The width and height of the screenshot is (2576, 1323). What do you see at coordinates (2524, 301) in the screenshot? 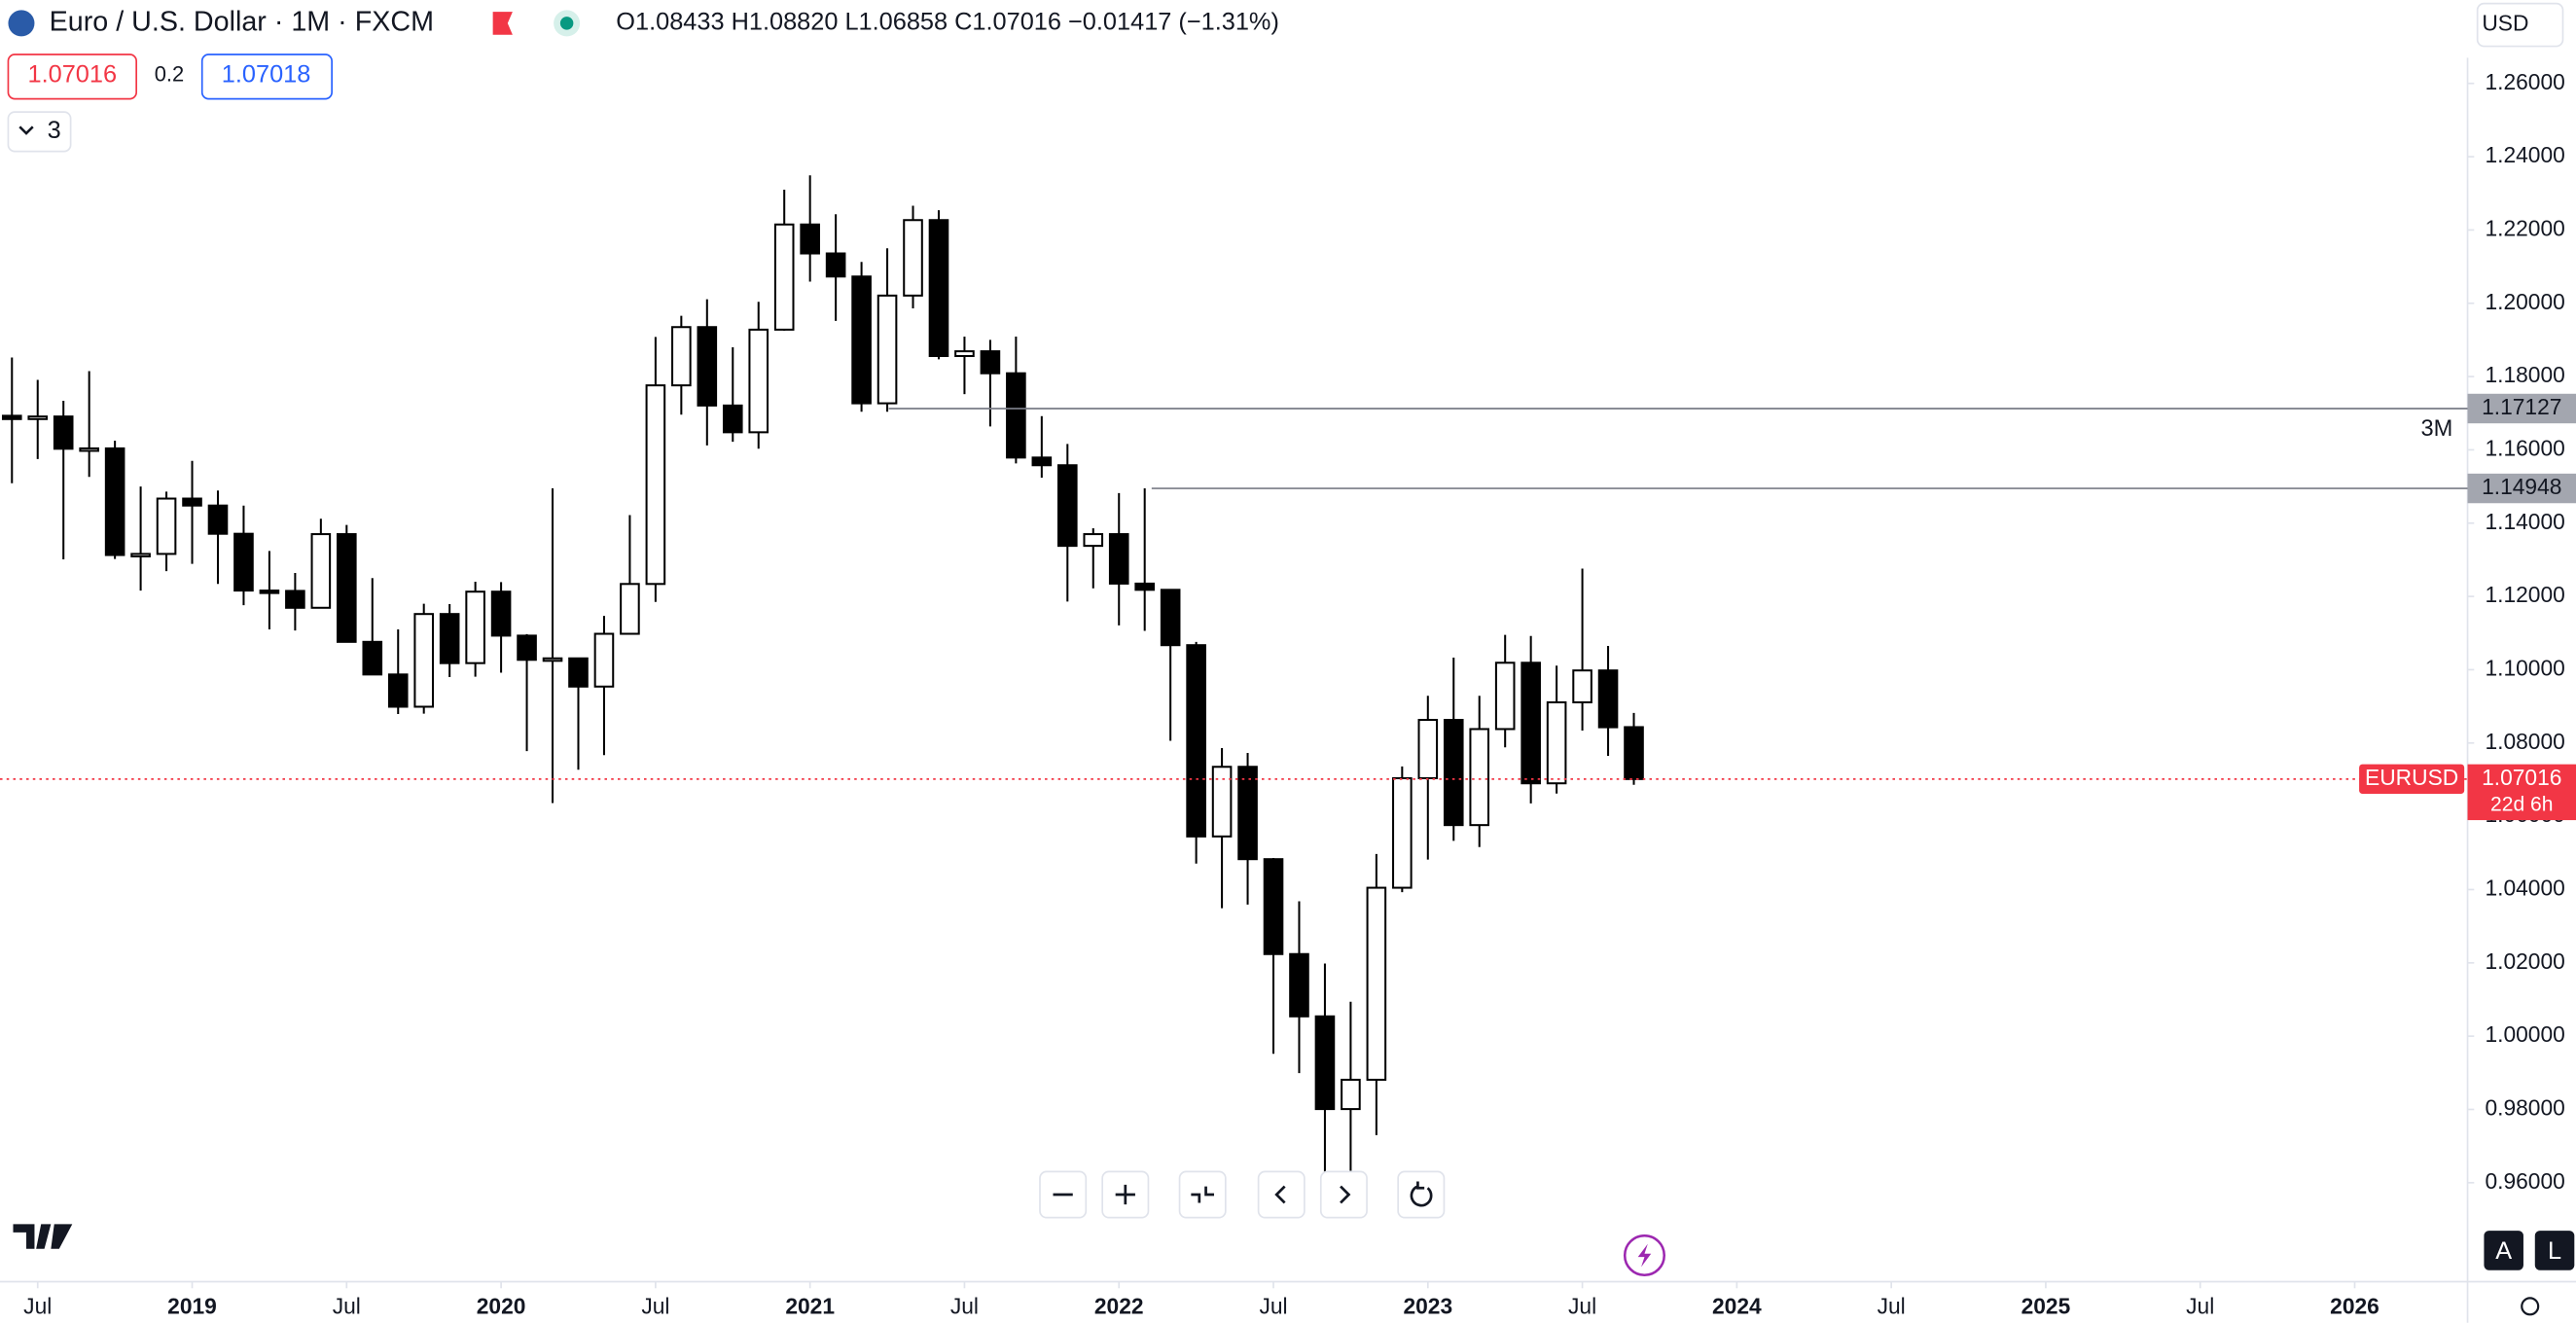
I see `y-tick-label: 1.20000` at bounding box center [2524, 301].